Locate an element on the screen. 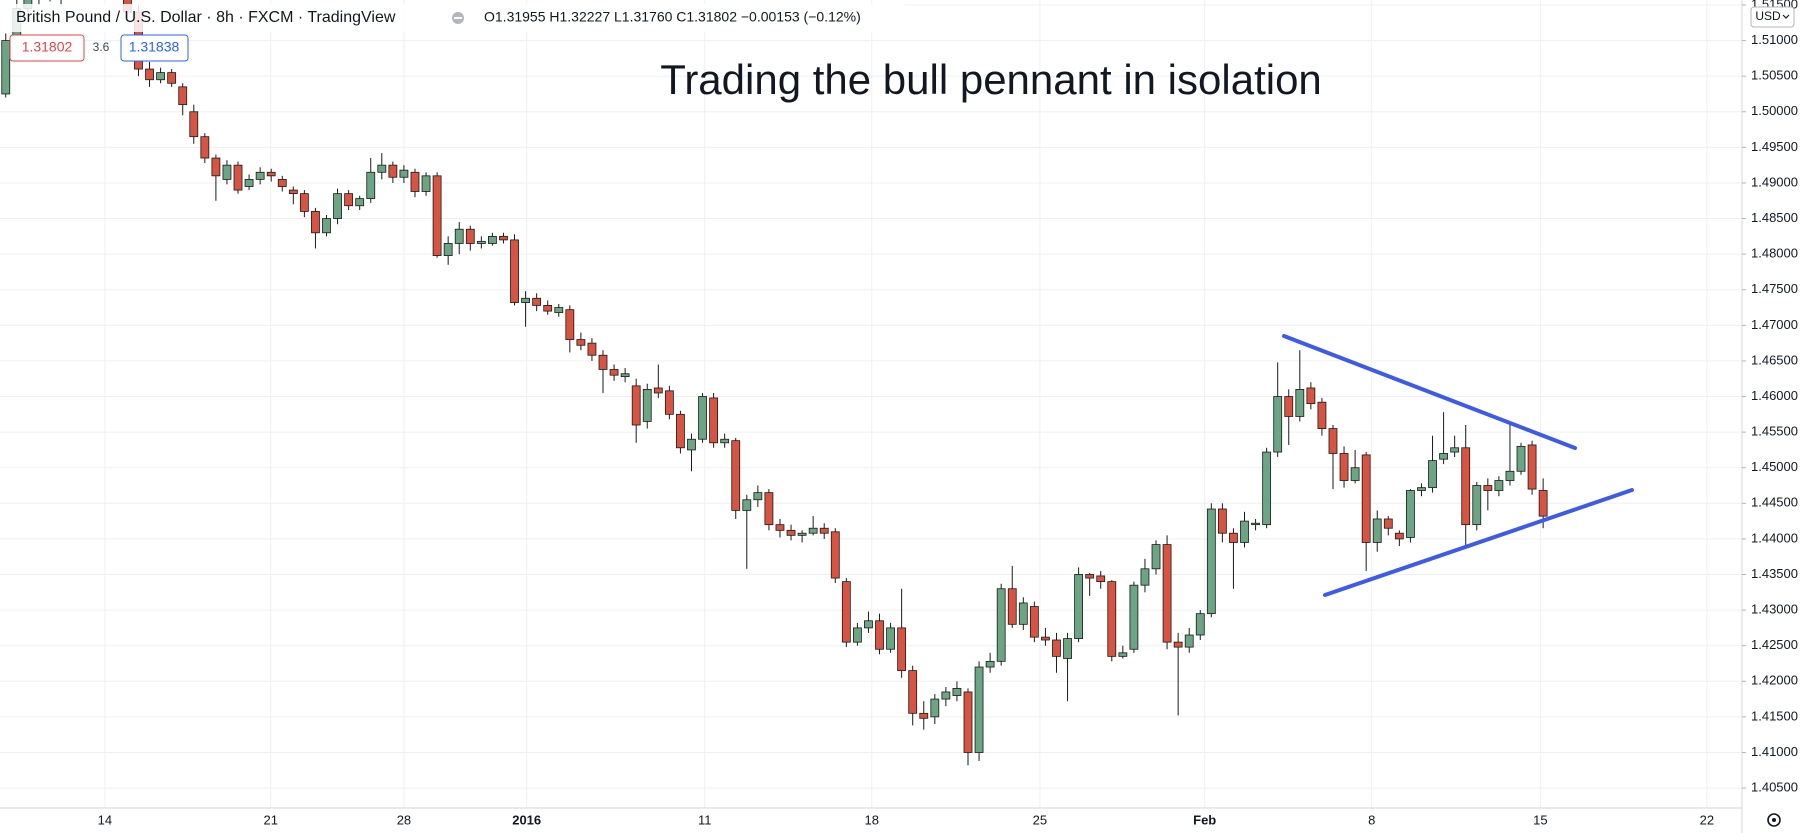 This screenshot has width=1806, height=833. currency-select is located at coordinates (1772, 17).